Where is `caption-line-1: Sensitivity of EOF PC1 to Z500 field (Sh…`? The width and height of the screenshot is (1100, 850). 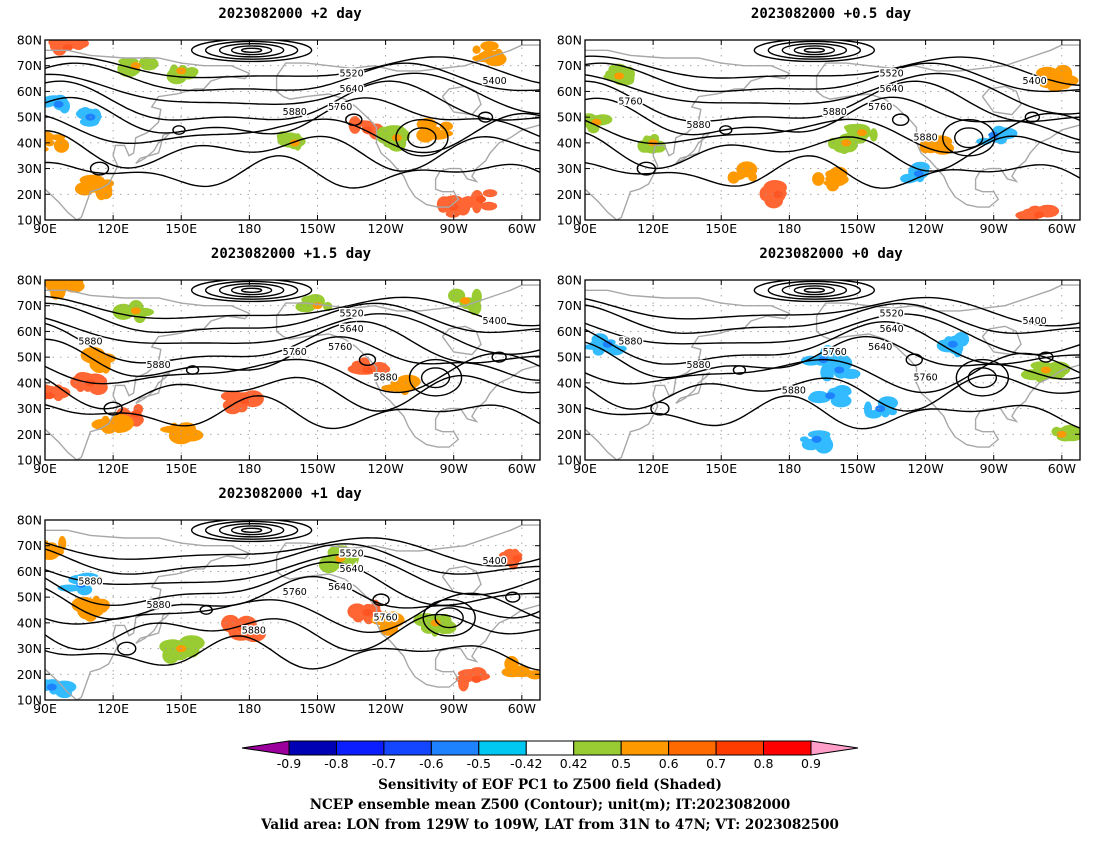 caption-line-1: Sensitivity of EOF PC1 to Z500 field (Sh… is located at coordinates (550, 785).